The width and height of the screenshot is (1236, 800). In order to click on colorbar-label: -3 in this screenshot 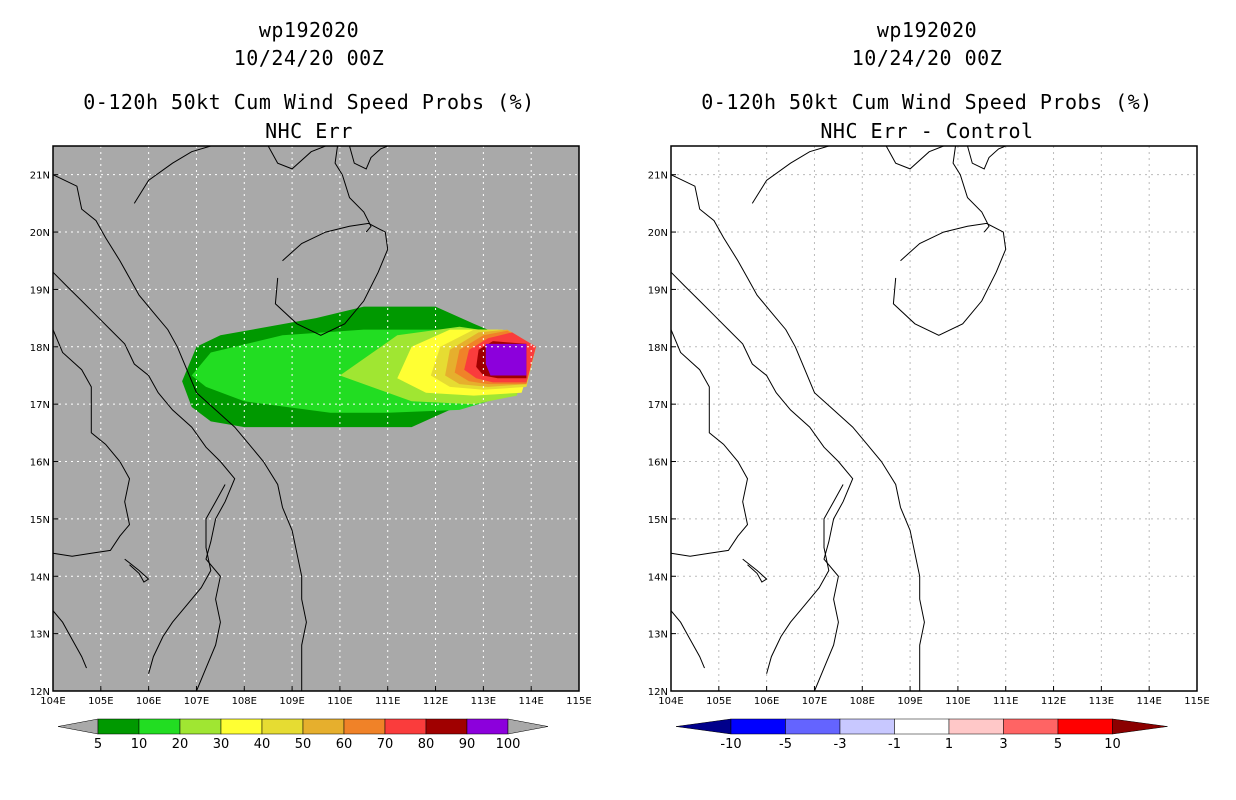, I will do `click(840, 744)`.